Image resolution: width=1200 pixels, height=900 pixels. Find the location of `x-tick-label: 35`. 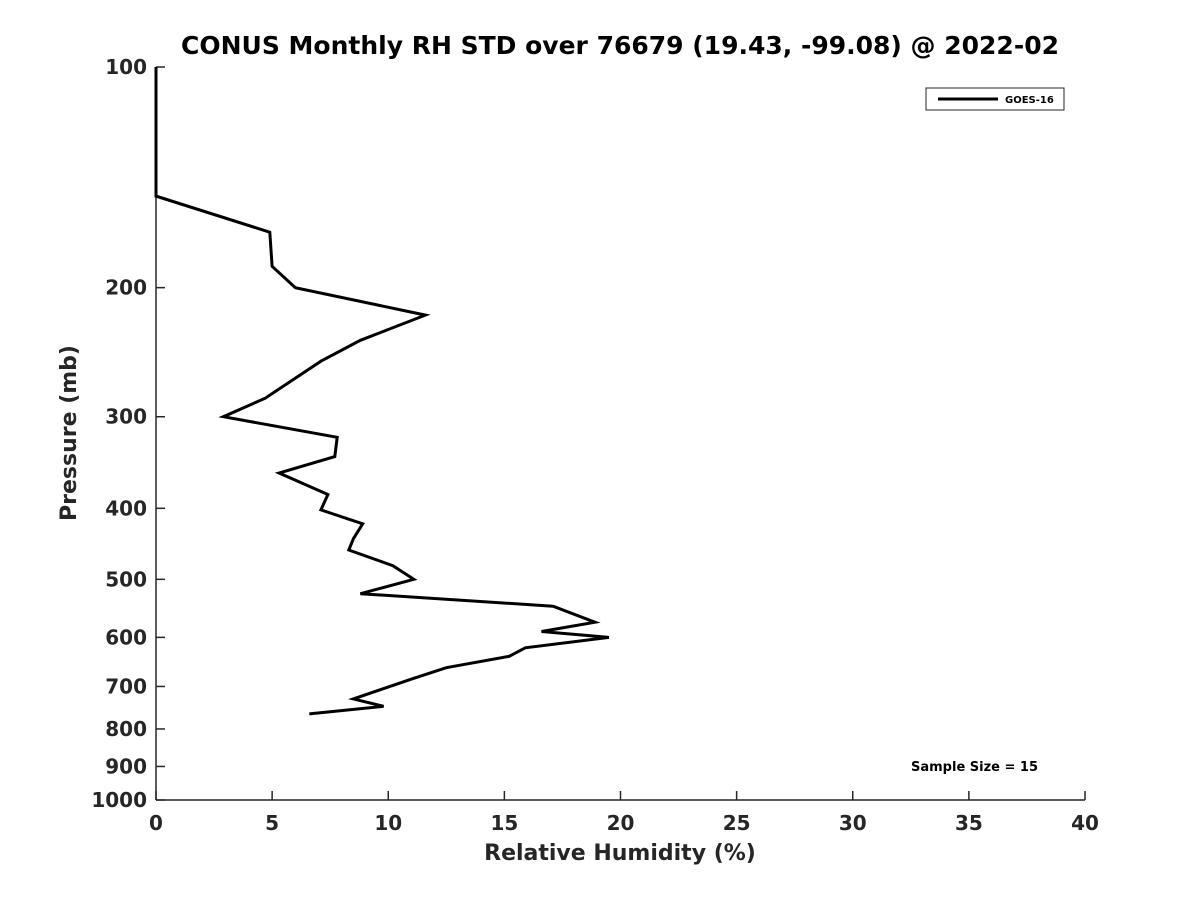

x-tick-label: 35 is located at coordinates (969, 823).